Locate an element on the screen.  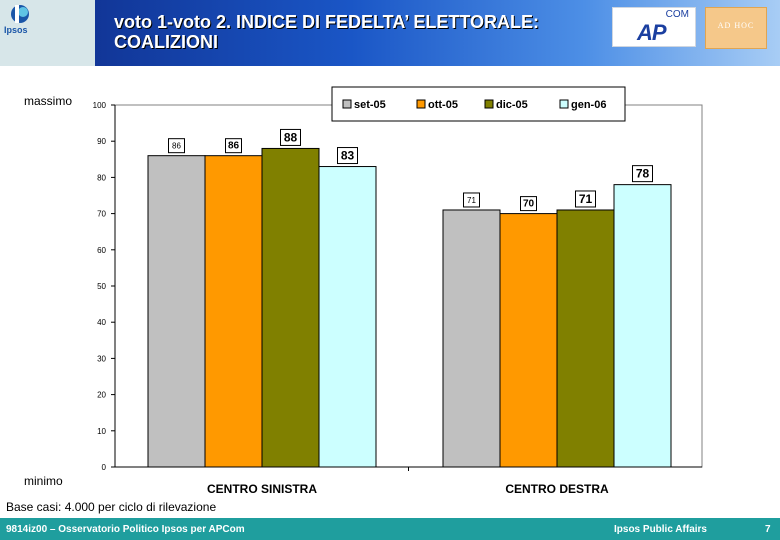
adhoc-logo: AD HOC is located at coordinates (736, 28).